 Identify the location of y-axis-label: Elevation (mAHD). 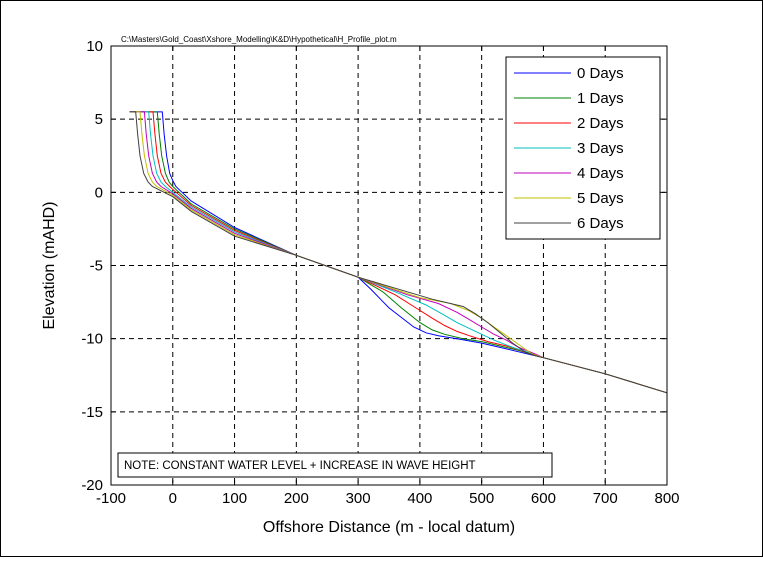
(49, 265).